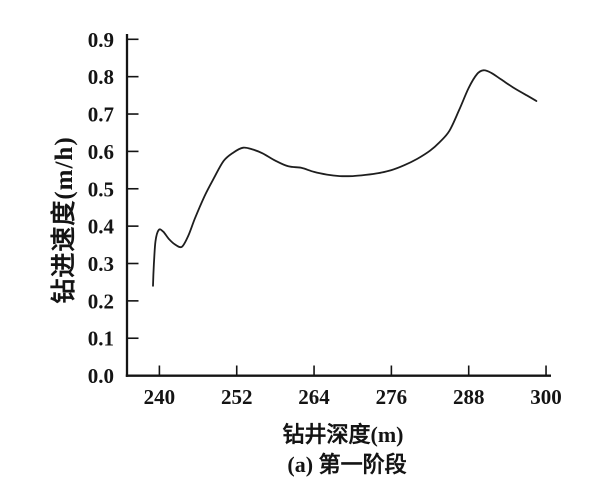 Image resolution: width=611 pixels, height=481 pixels. Describe the element at coordinates (101, 189) in the screenshot. I see `y-tick-label: 0.5` at that location.